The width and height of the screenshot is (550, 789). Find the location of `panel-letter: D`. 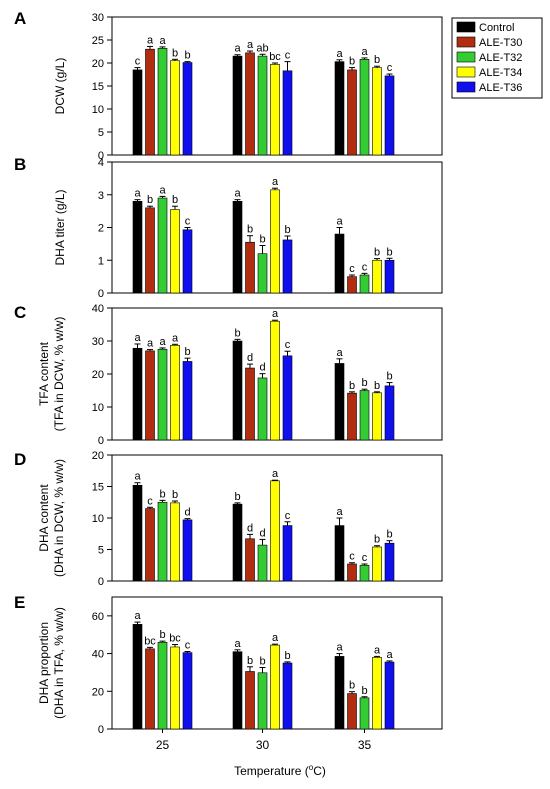

panel-letter: D is located at coordinates (20, 459).